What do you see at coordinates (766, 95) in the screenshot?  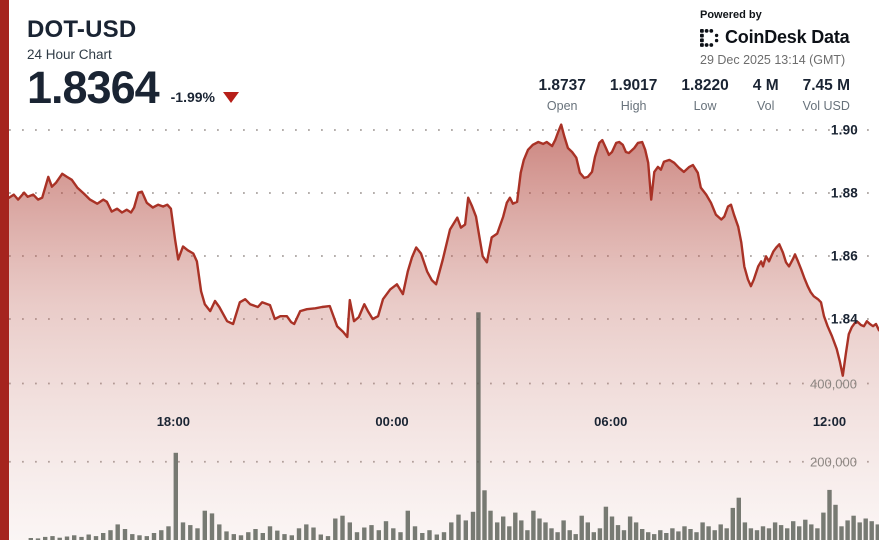 I see `stat-vol: 4 M Vol` at bounding box center [766, 95].